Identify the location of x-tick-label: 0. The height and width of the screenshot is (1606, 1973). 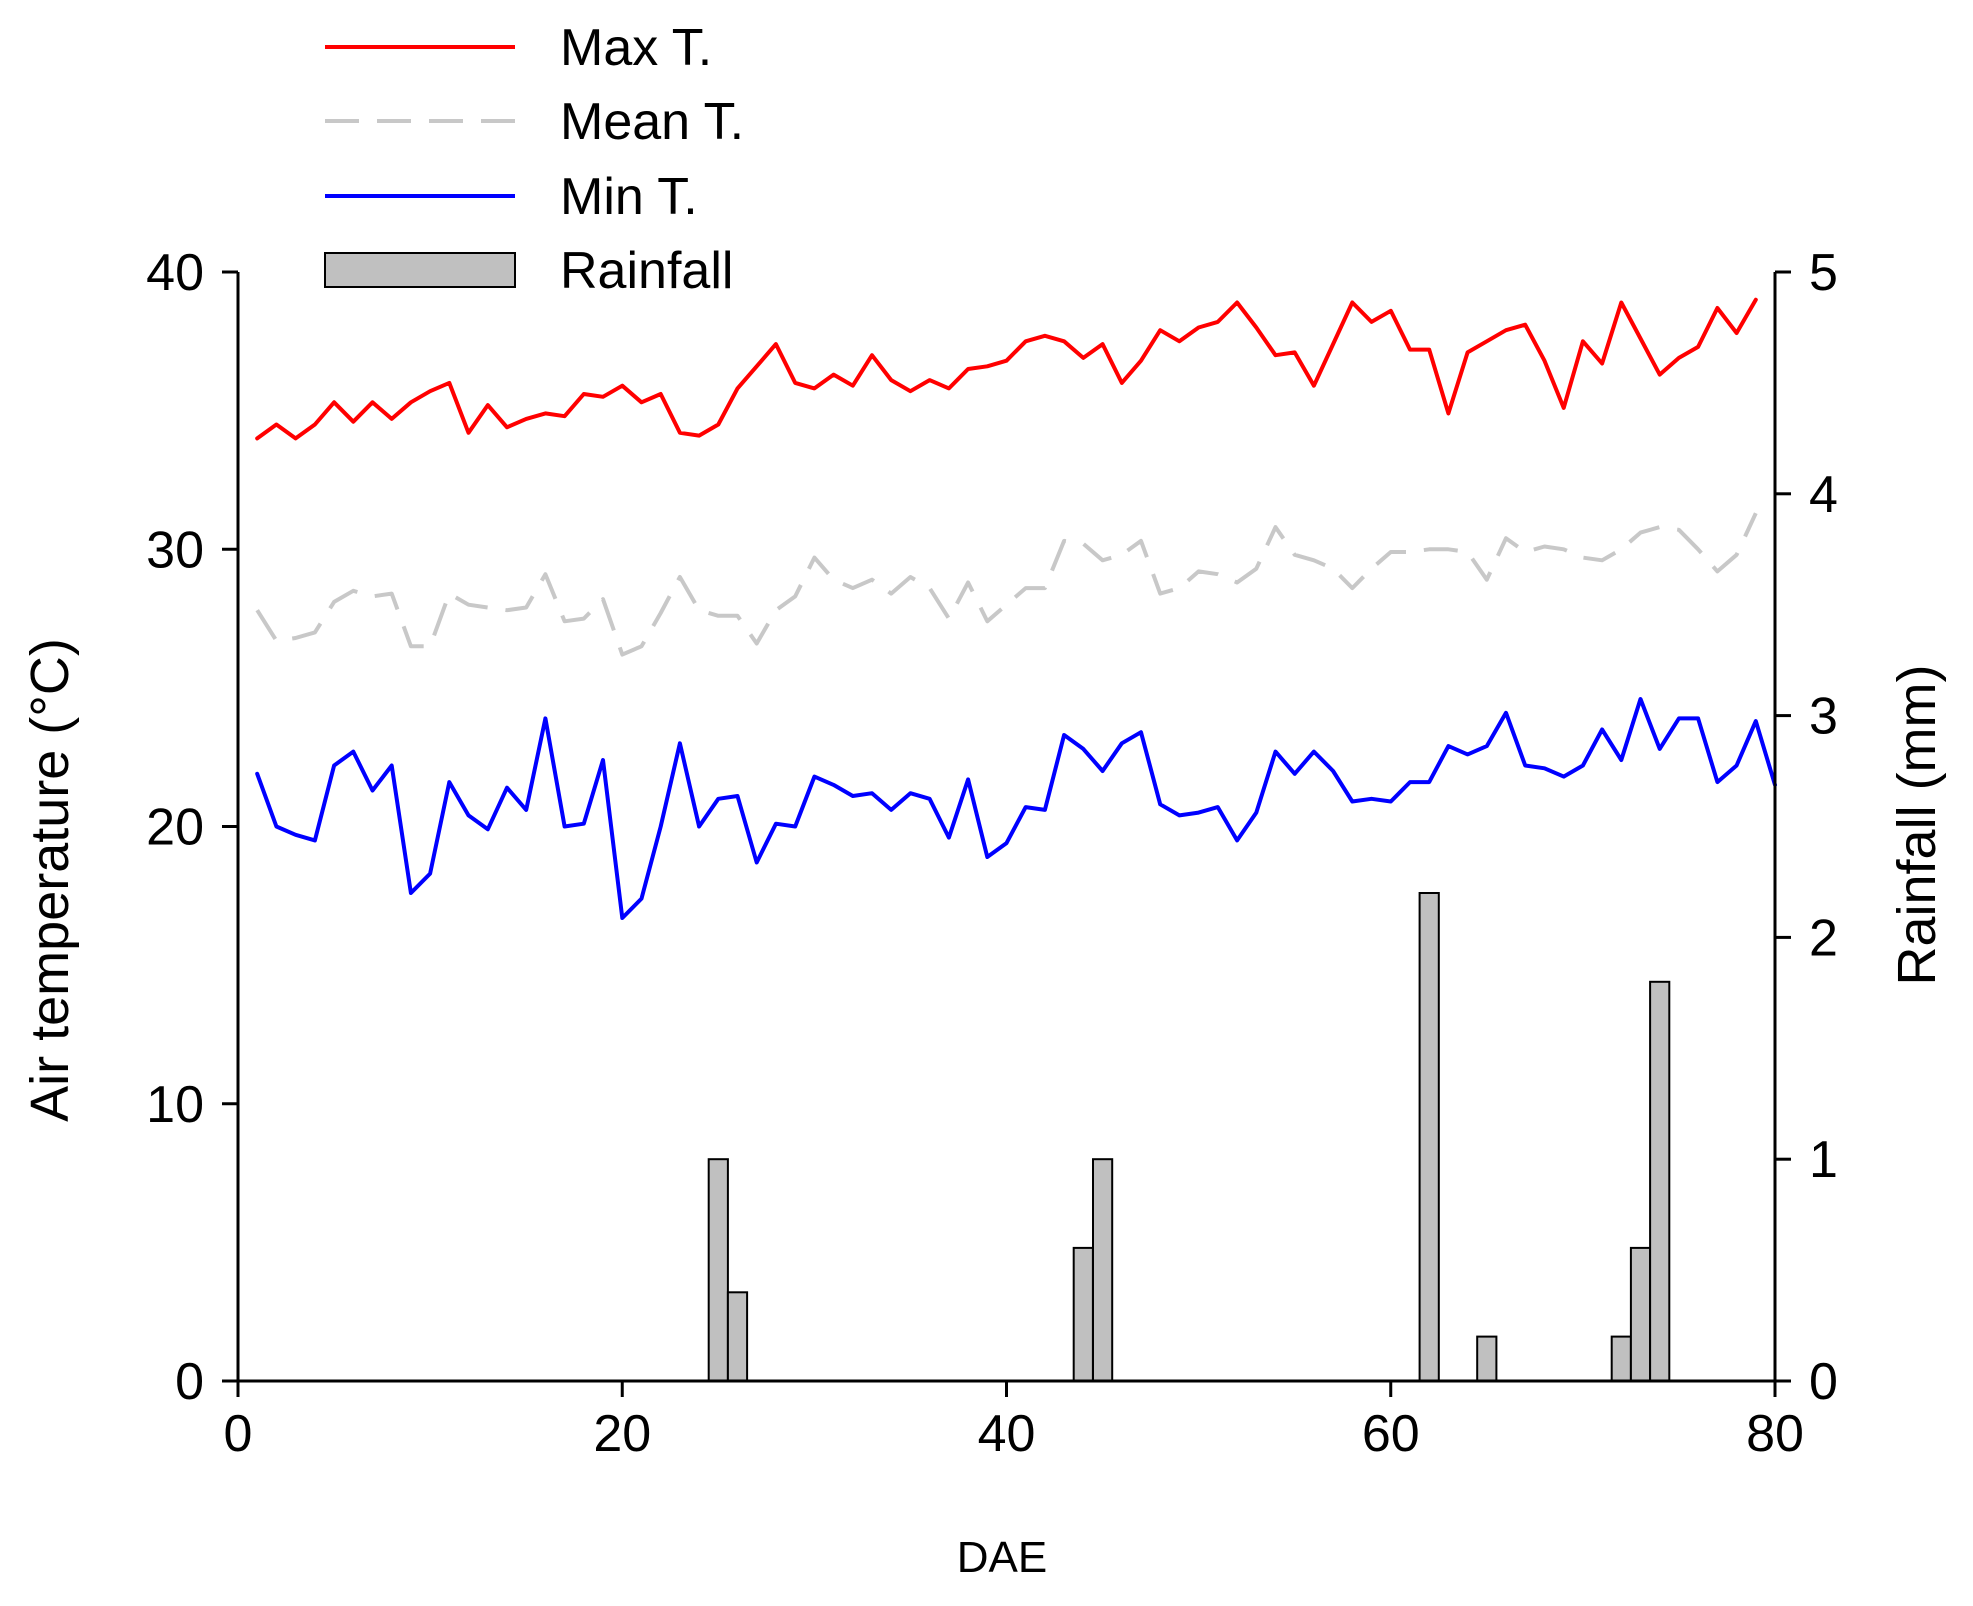
(238, 1434).